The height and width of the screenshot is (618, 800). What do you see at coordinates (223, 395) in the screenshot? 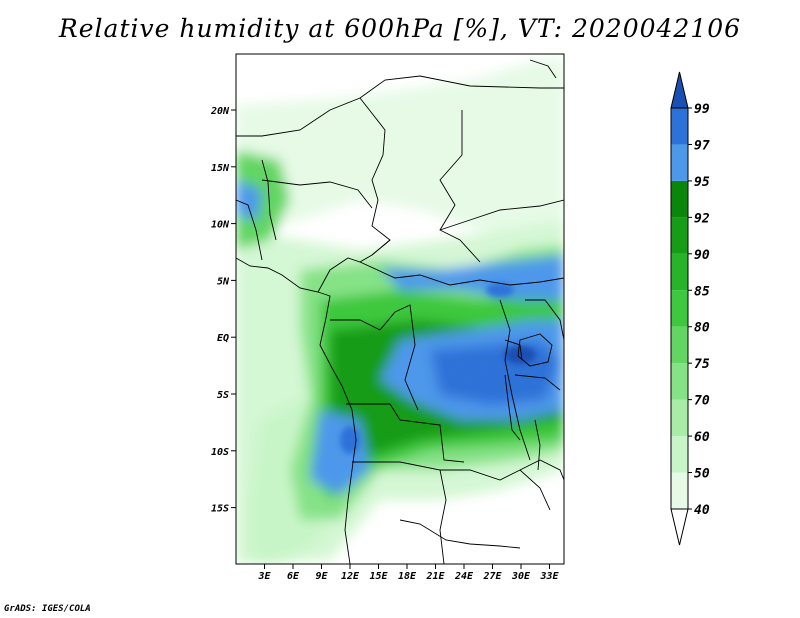
I see `lat-tick-label: 5S` at bounding box center [223, 395].